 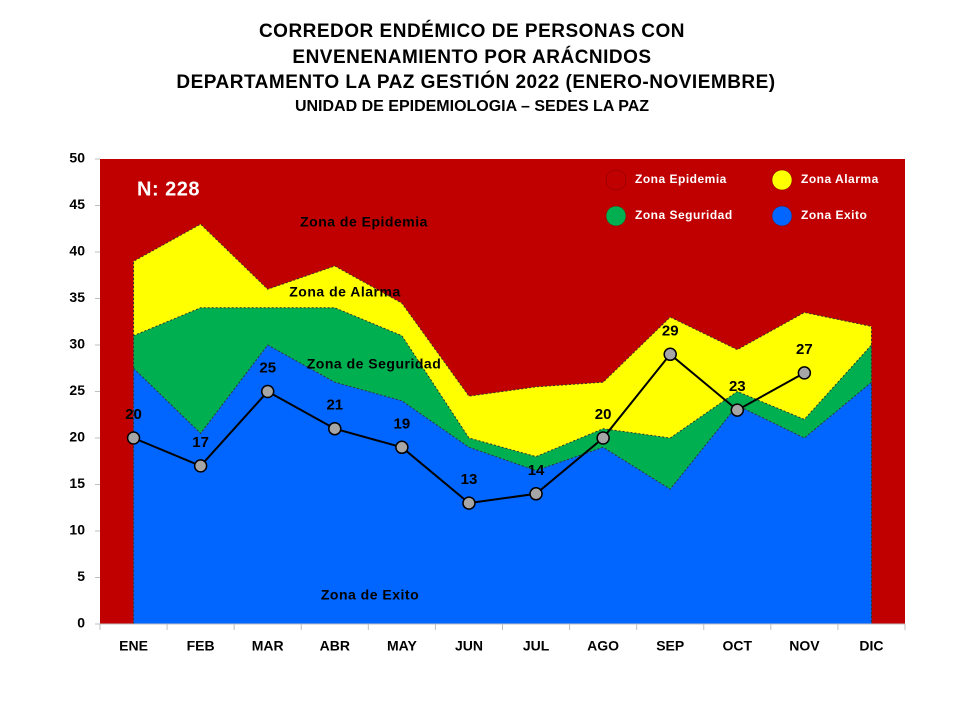 I want to click on y-tick-label: 35, so click(x=77, y=297).